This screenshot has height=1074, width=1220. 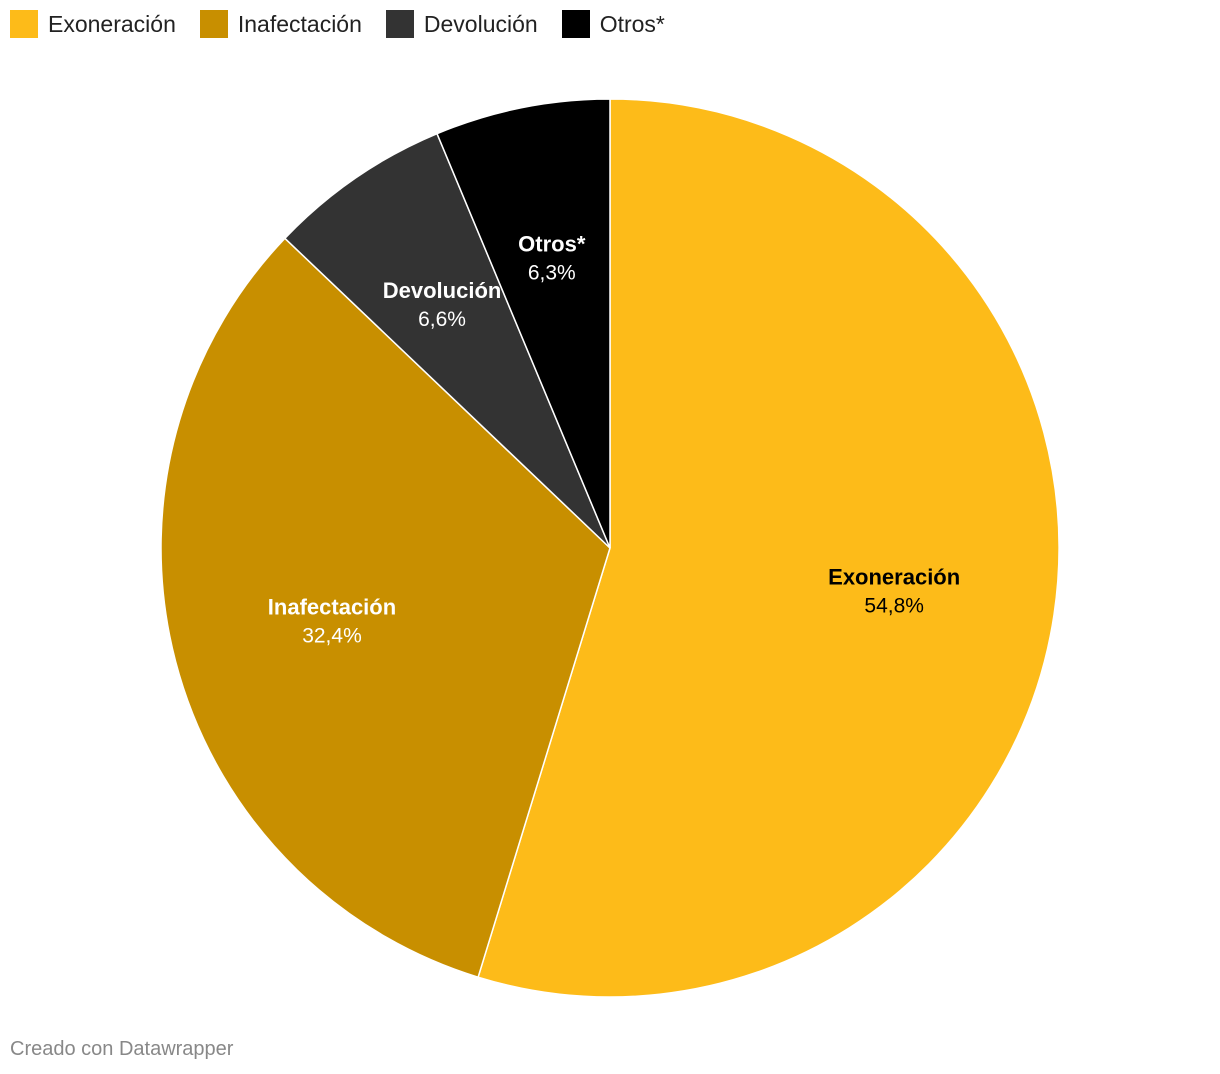 I want to click on legend: Exoneración Inafectación Devolución Otros*, so click(x=337, y=24).